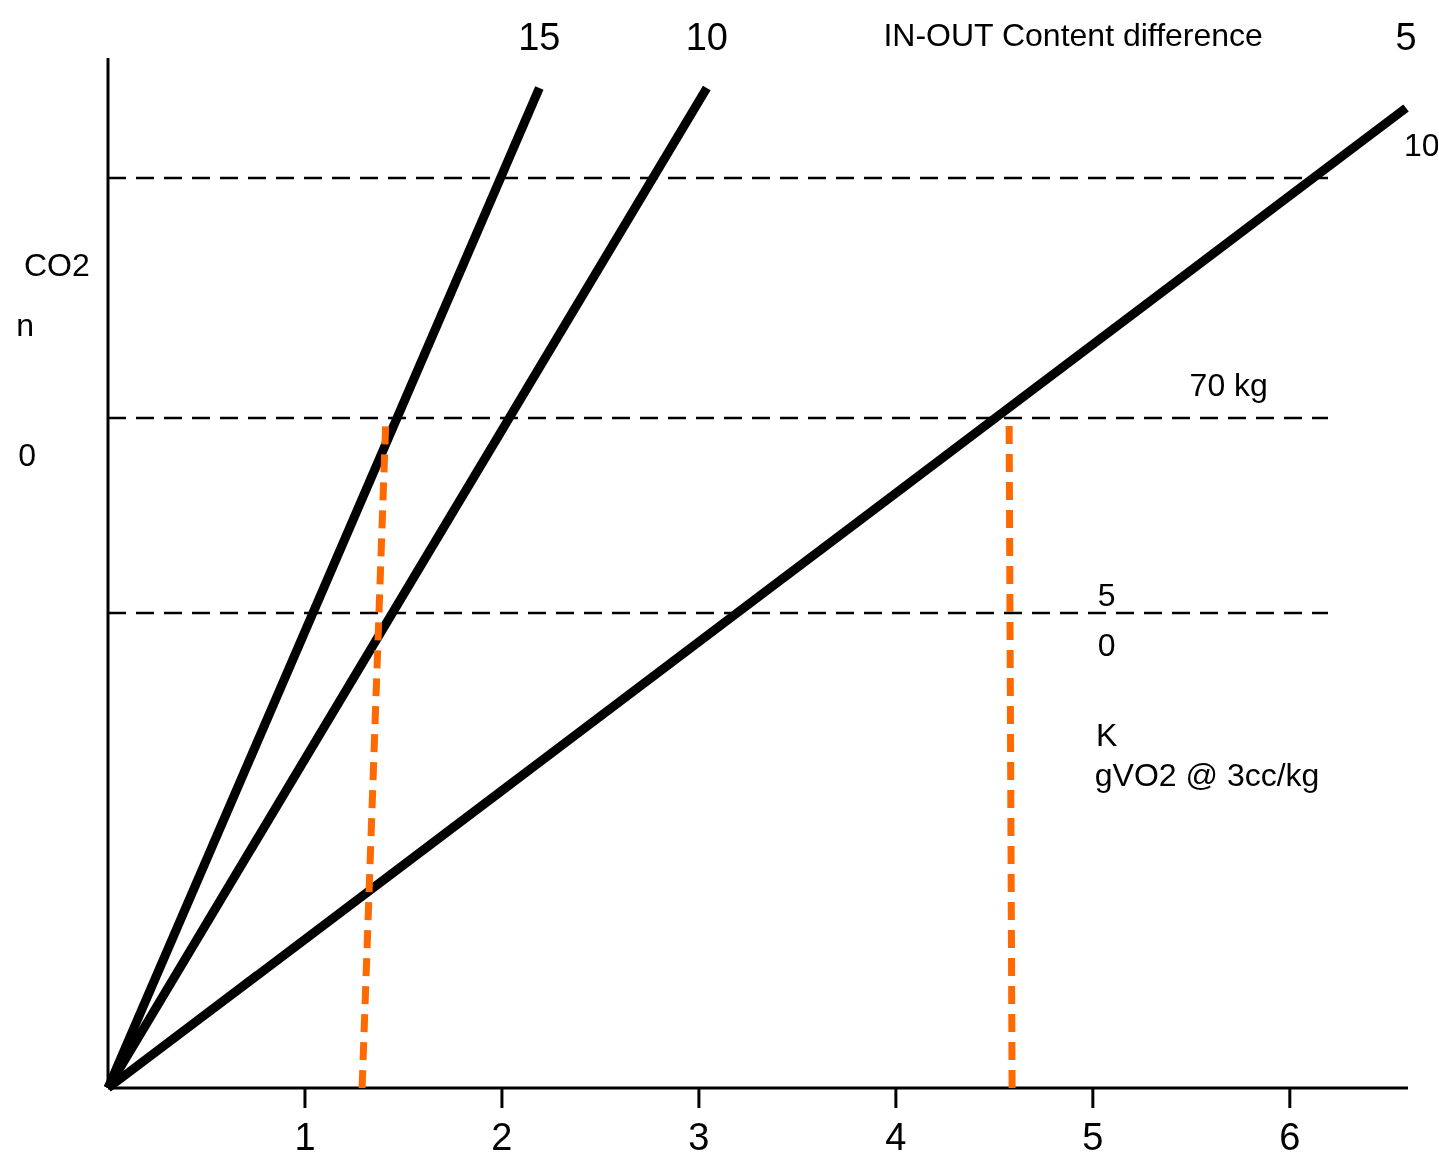 The height and width of the screenshot is (1165, 1439). Describe the element at coordinates (25, 325) in the screenshot. I see `text: n` at that location.